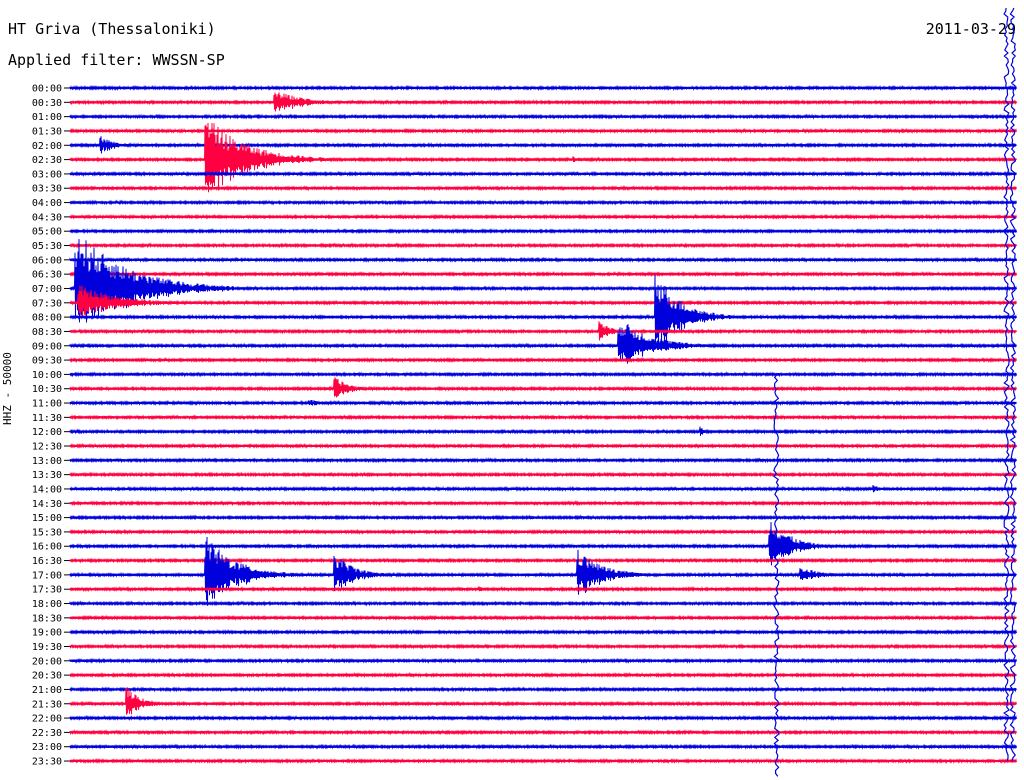 This screenshot has height=780, width=1024. I want to click on y-tick-label: 01:30, so click(47, 131).